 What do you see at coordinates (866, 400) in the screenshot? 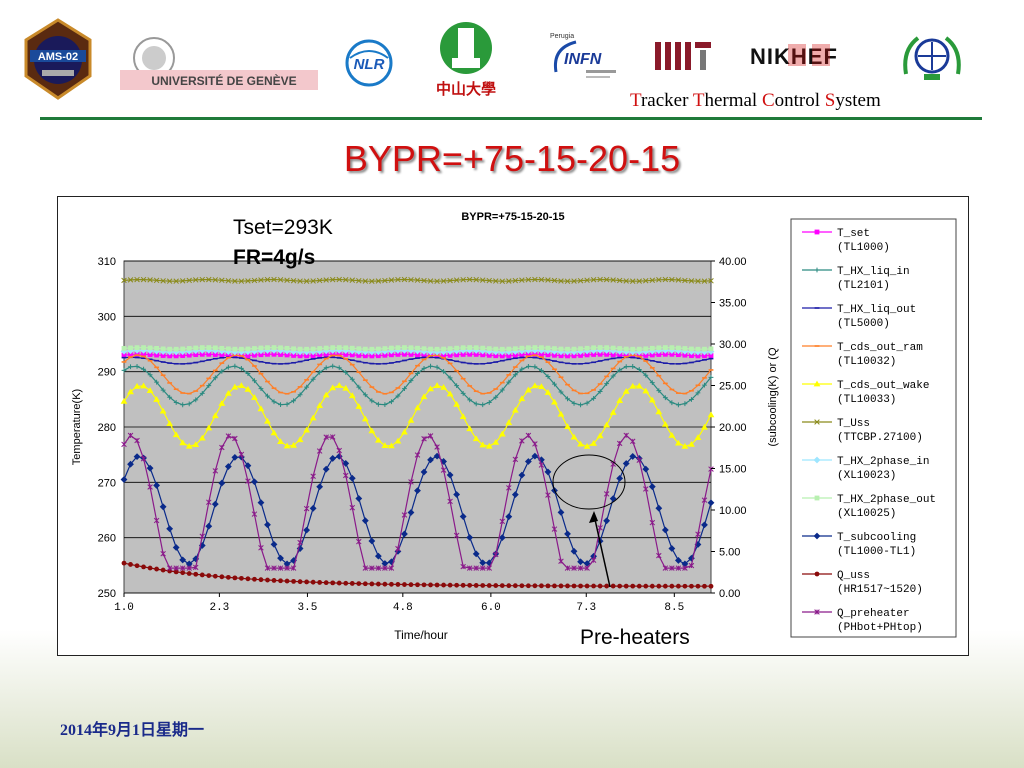
I see `legend-label-tag: (TL10033)` at bounding box center [866, 400].